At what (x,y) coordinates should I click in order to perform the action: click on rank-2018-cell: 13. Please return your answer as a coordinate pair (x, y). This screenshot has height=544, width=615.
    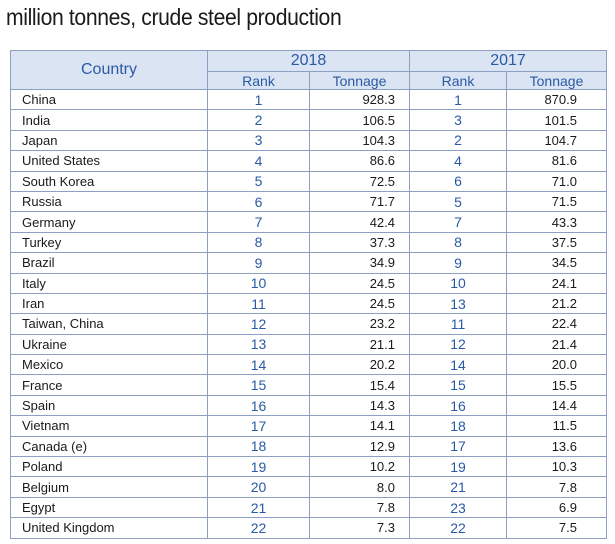
    Looking at the image, I should click on (258, 344).